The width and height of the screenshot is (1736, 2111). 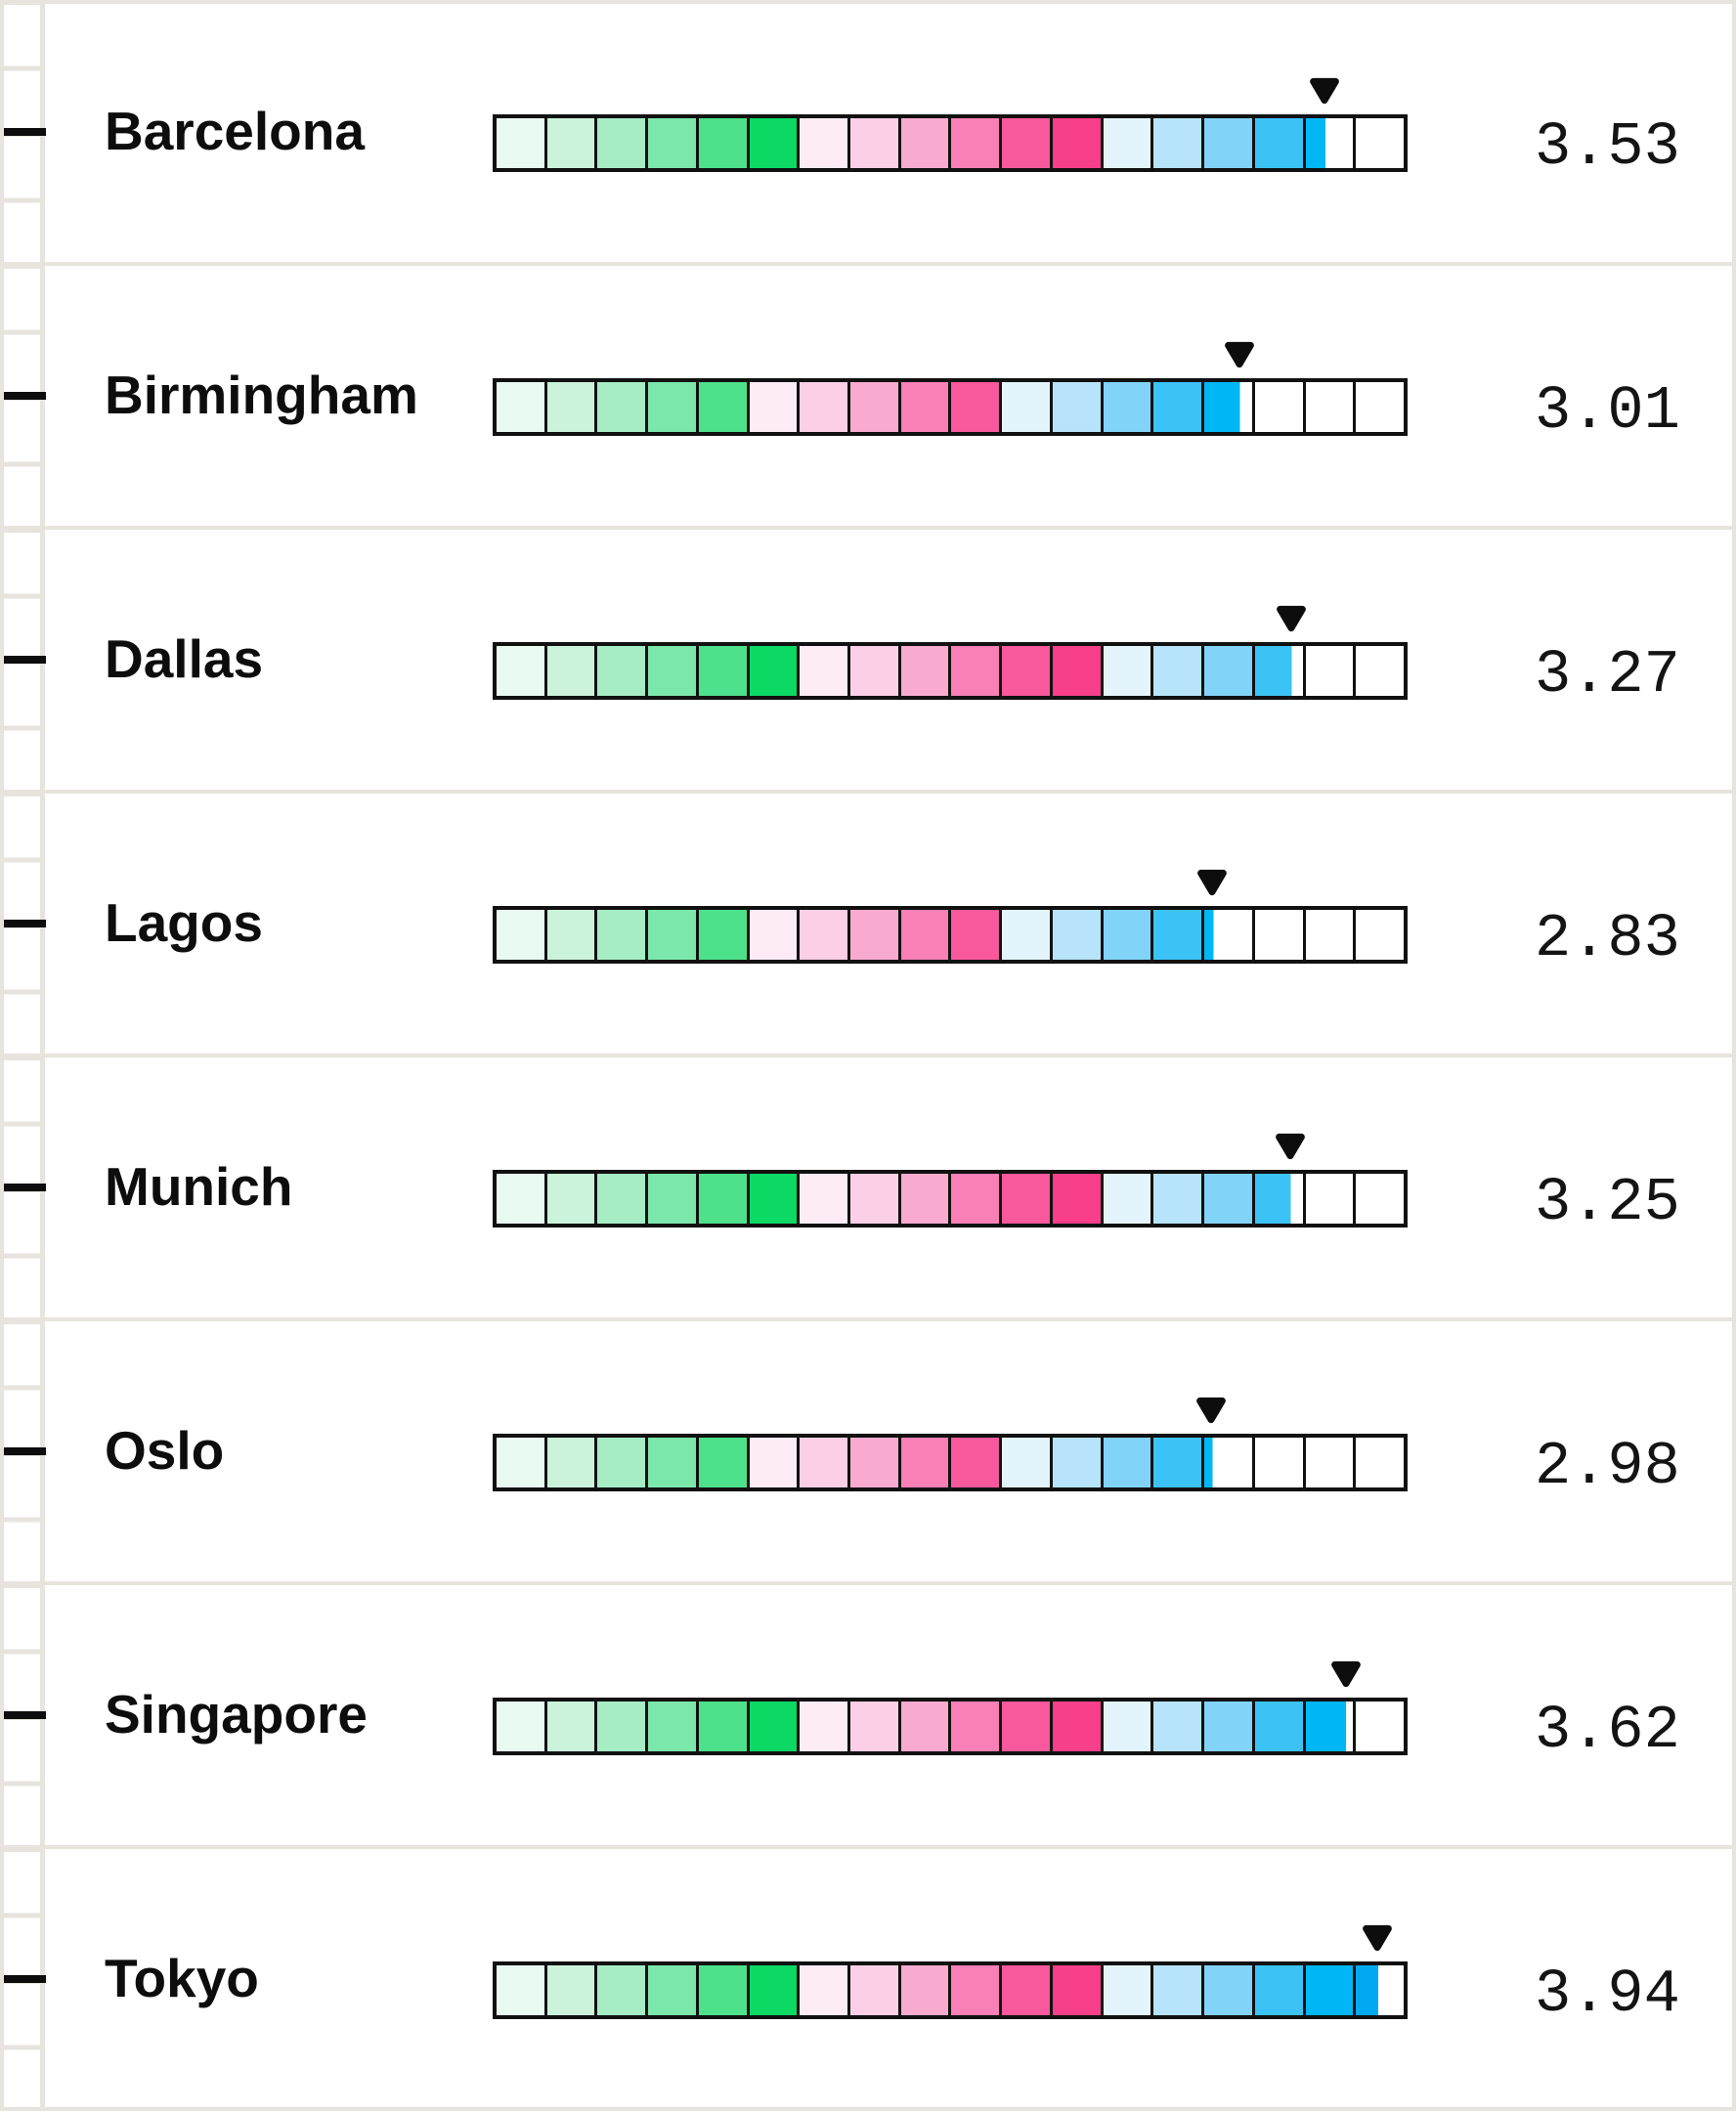 What do you see at coordinates (182, 1978) in the screenshot?
I see `city-label-tokyo: Tokyo` at bounding box center [182, 1978].